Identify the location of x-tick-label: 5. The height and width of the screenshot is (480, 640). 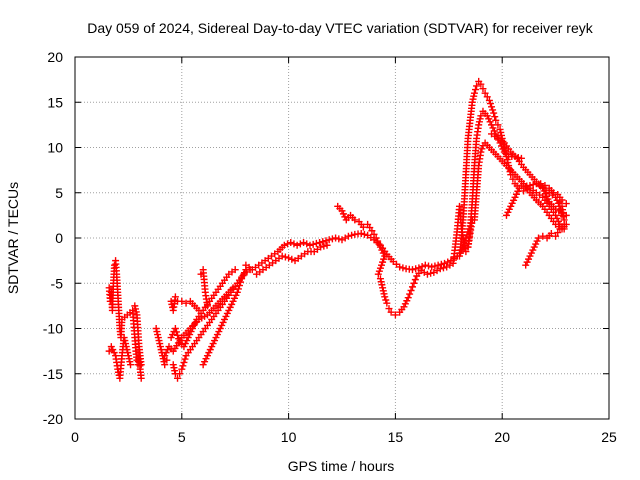
(182, 437).